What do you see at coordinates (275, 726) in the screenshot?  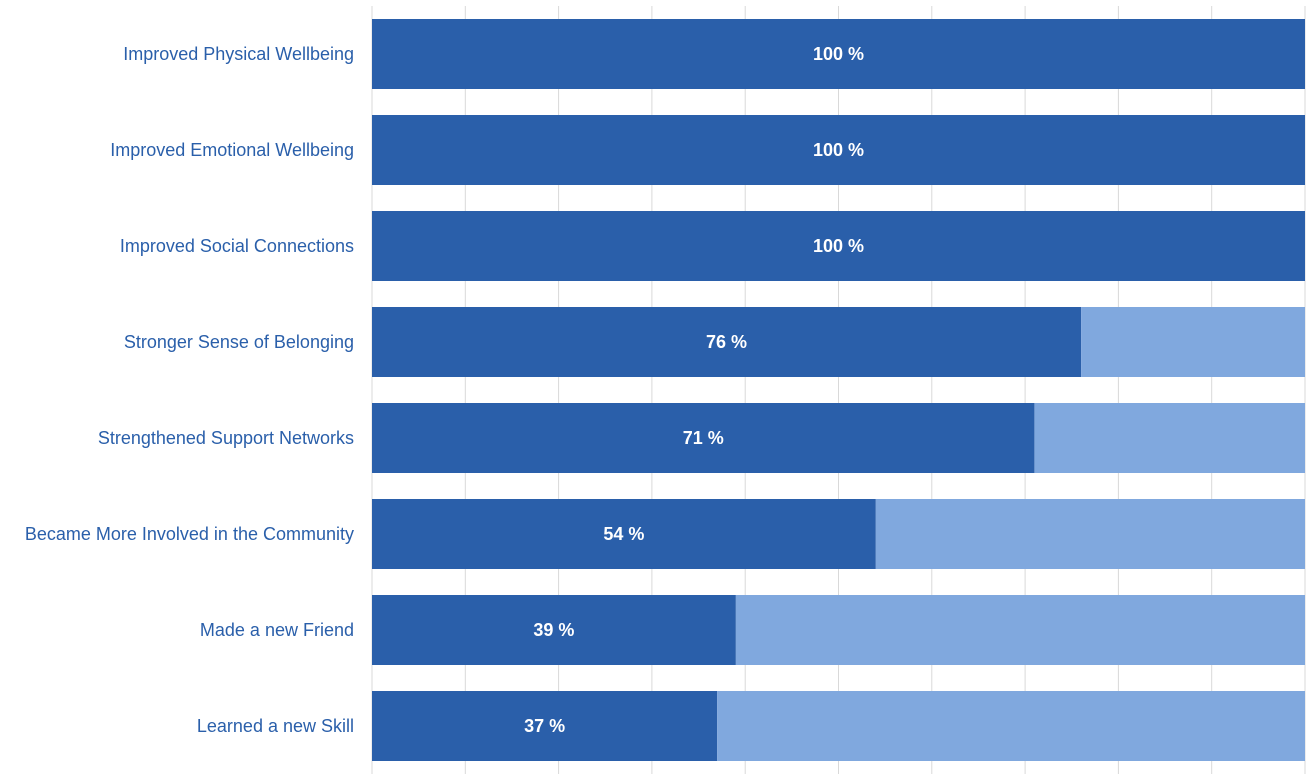 I see `category-label: Learned a new Skill` at bounding box center [275, 726].